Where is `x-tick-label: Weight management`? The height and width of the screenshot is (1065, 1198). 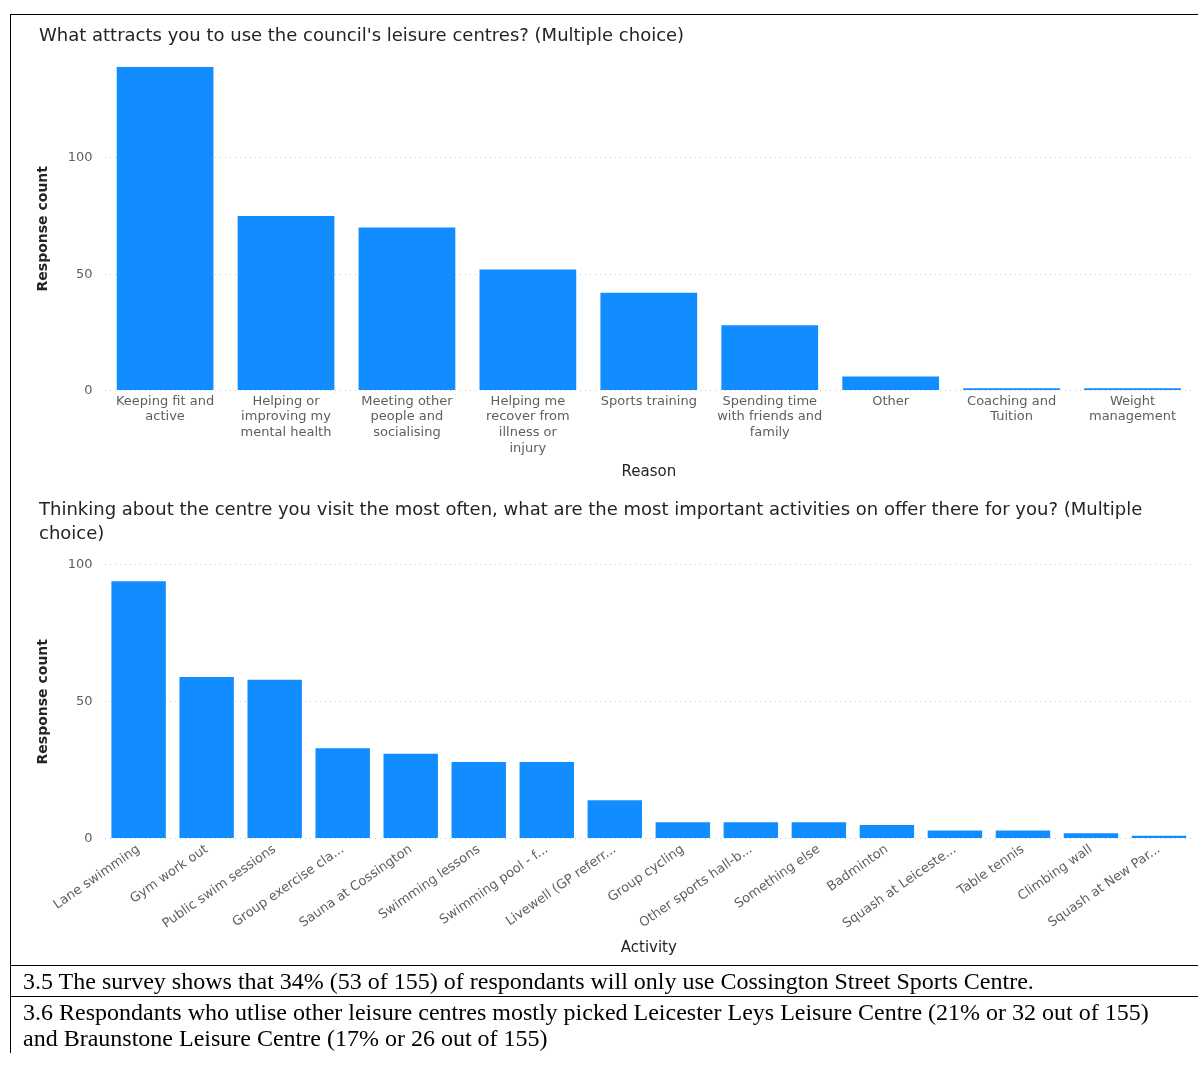
x-tick-label: Weight management is located at coordinates (1132, 408).